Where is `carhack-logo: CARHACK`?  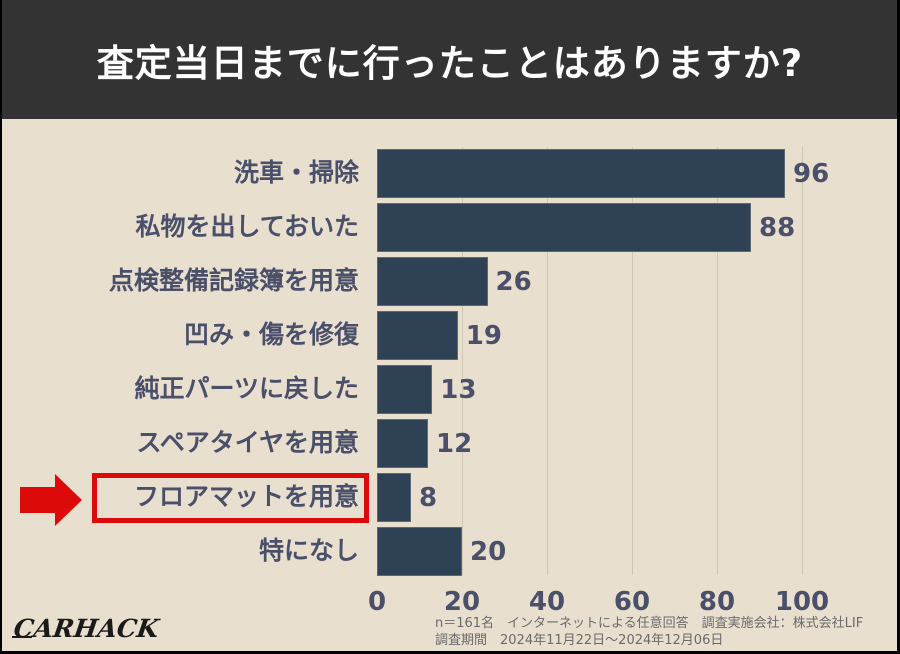 carhack-logo: CARHACK is located at coordinates (86, 628).